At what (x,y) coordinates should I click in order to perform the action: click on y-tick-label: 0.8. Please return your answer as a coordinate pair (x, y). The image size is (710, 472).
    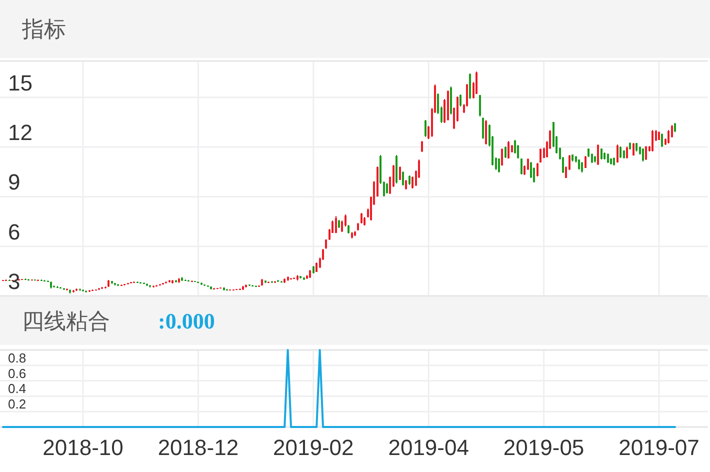
    Looking at the image, I should click on (17, 358).